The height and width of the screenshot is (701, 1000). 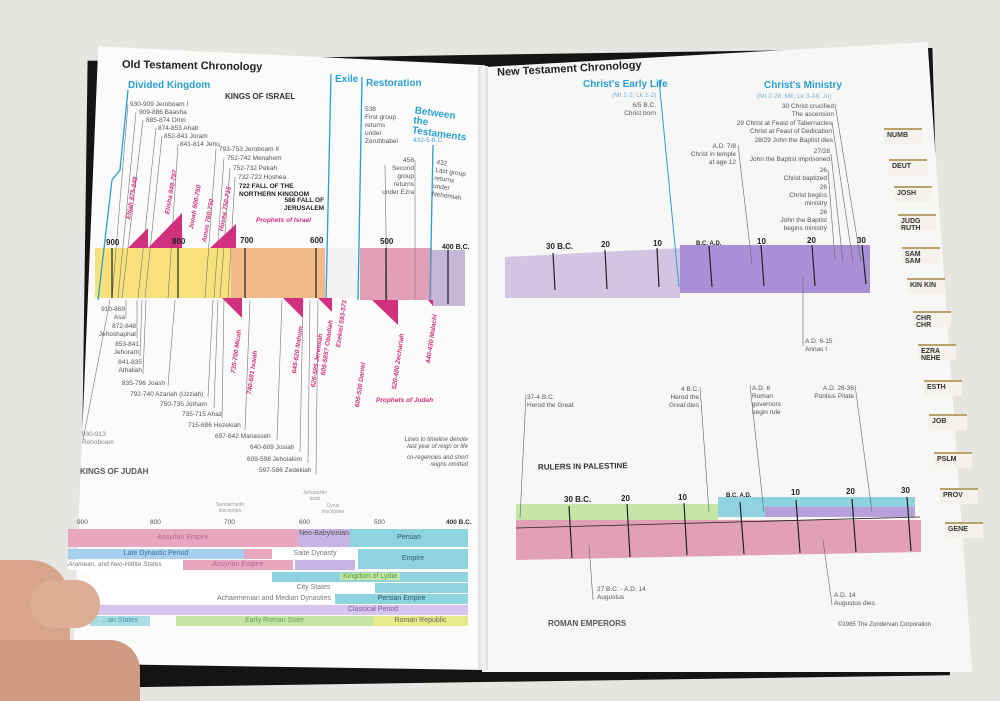 I want to click on fall-of-jerusalem-label: 586 FALL OF JERUSALEM, so click(x=304, y=205).